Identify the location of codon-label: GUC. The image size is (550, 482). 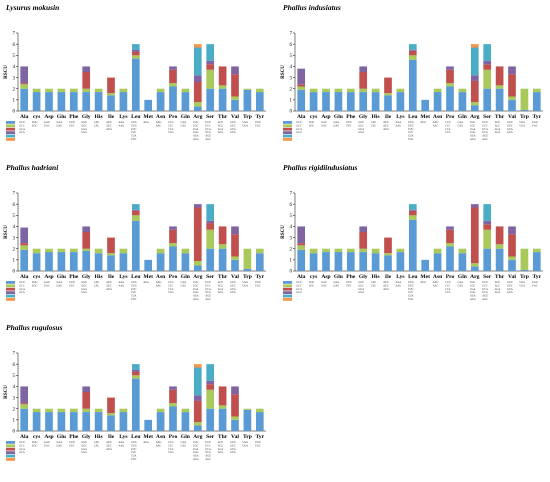
(233, 445).